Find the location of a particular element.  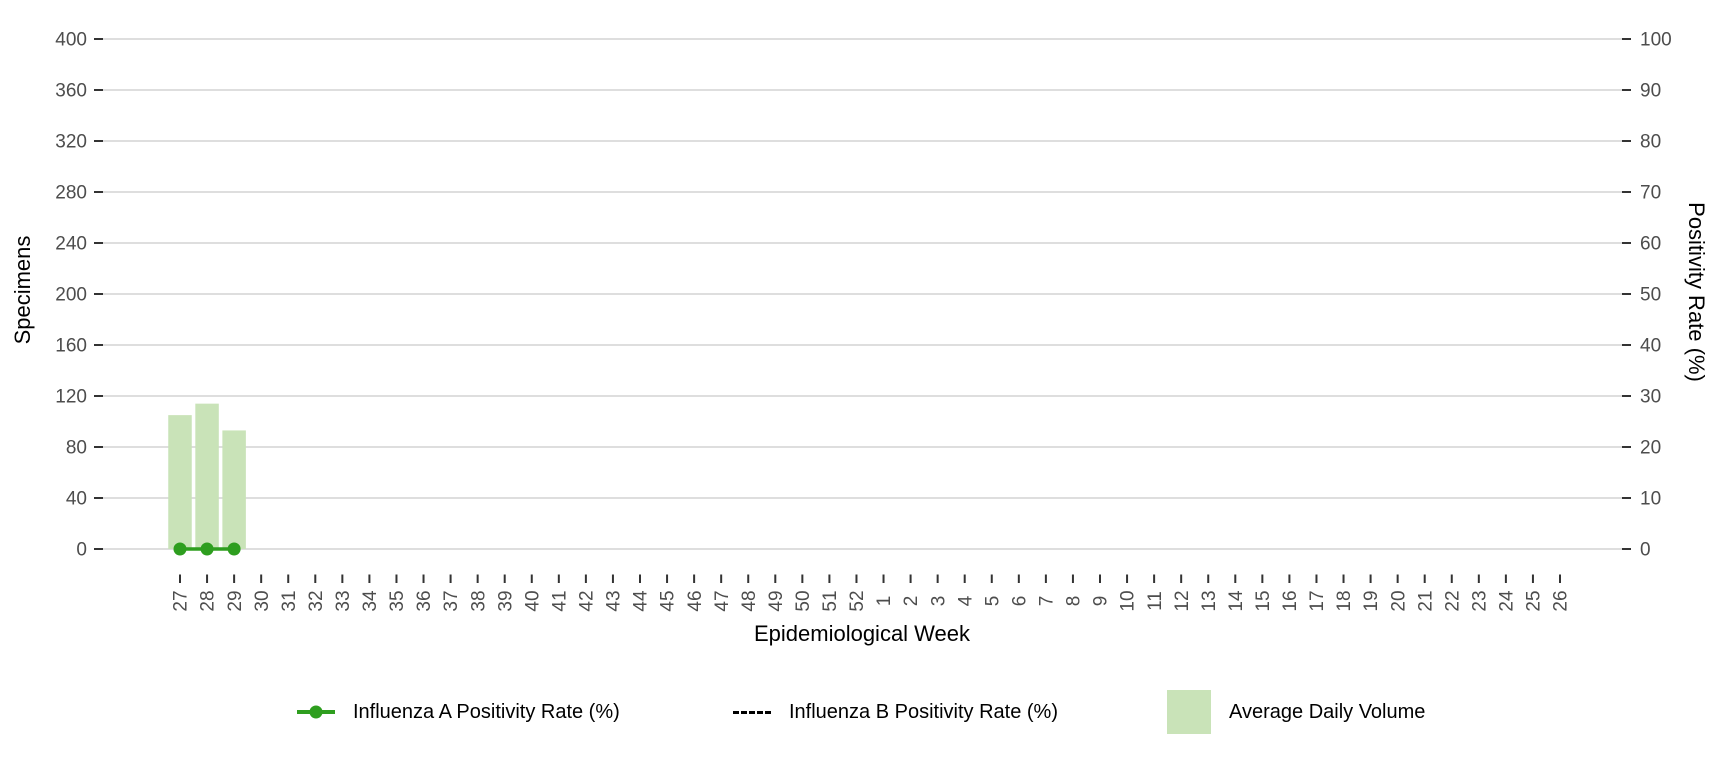

left-axis-tick-label: 280 is located at coordinates (71, 193).